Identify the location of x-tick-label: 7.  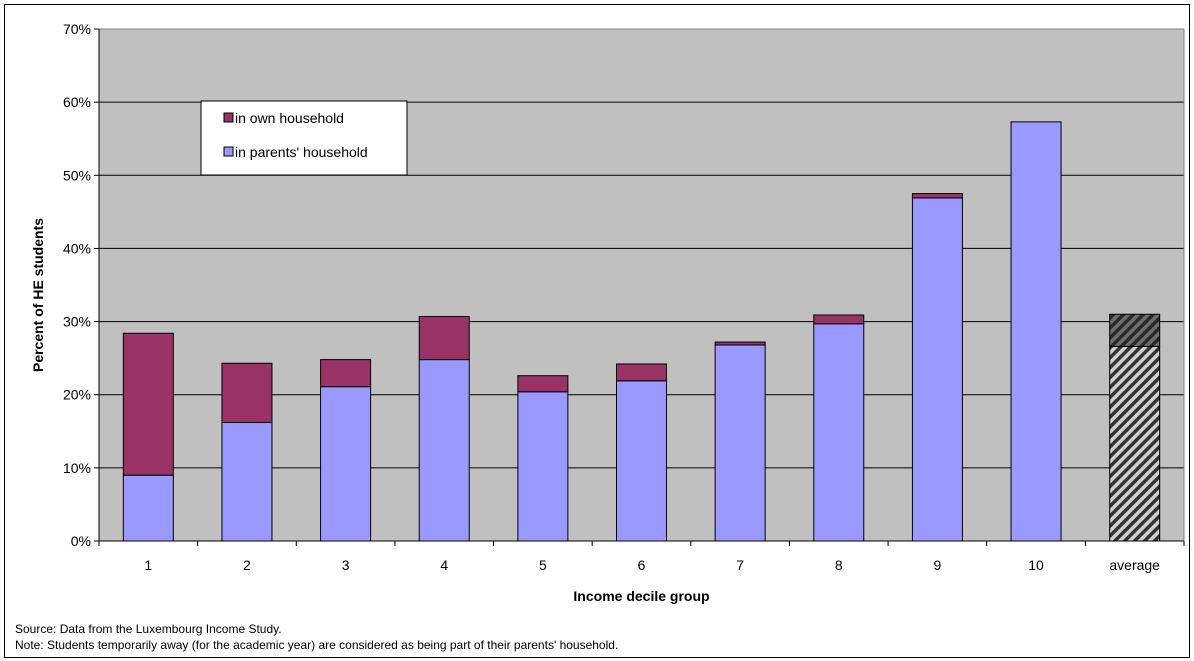
(740, 565).